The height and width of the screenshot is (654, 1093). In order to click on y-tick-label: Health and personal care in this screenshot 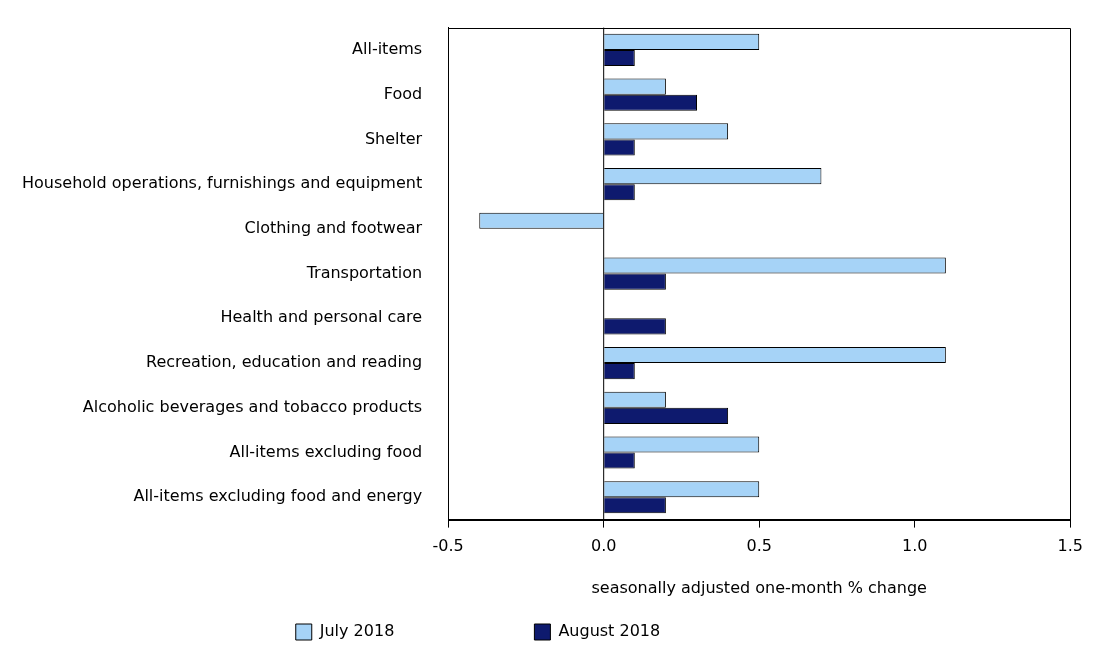, I will do `click(321, 317)`.